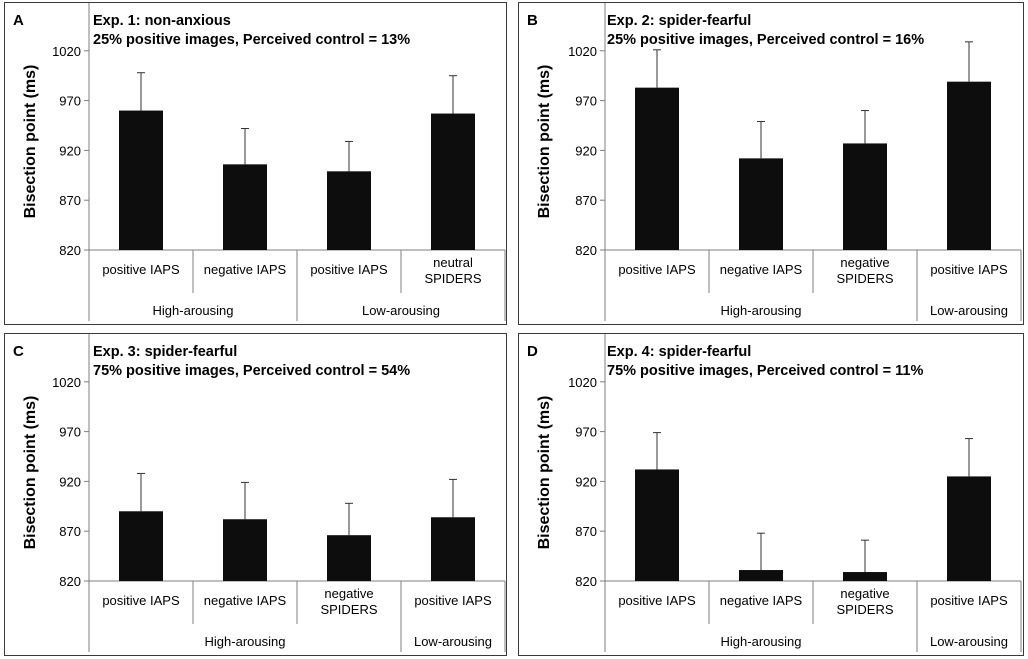 This screenshot has width=1028, height=659. I want to click on panel-letter: C, so click(18, 351).